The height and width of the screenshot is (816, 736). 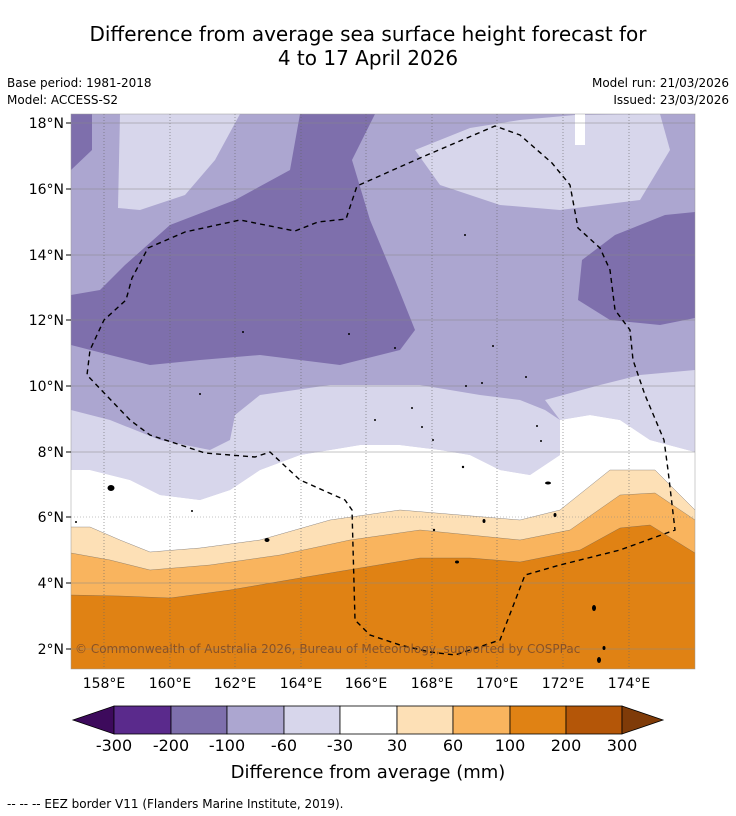 I want to click on colorbar-tick-7: 100, so click(x=510, y=745).